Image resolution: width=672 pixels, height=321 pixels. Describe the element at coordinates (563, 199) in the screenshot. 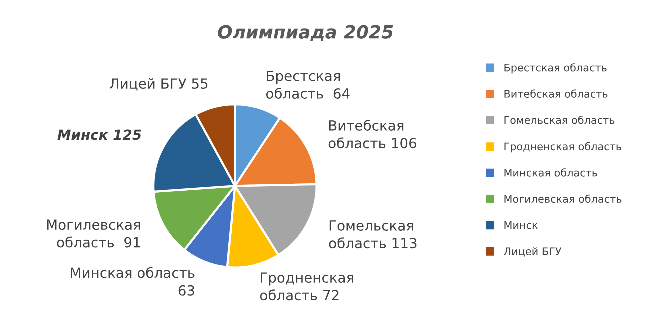

I see `legend-label: Могилевская область` at that location.